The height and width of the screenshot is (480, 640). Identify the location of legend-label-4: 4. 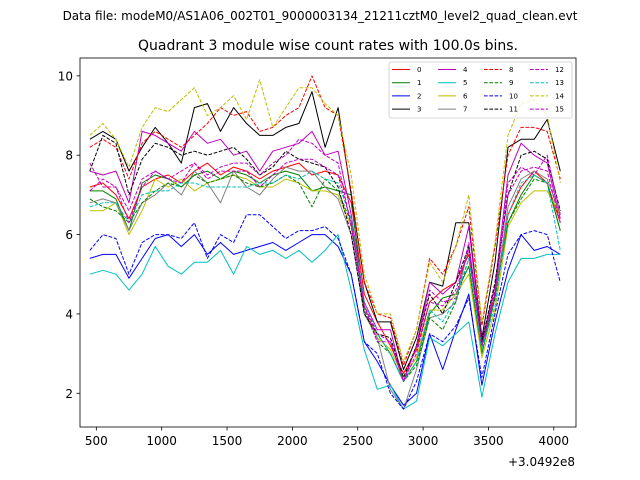
(465, 70).